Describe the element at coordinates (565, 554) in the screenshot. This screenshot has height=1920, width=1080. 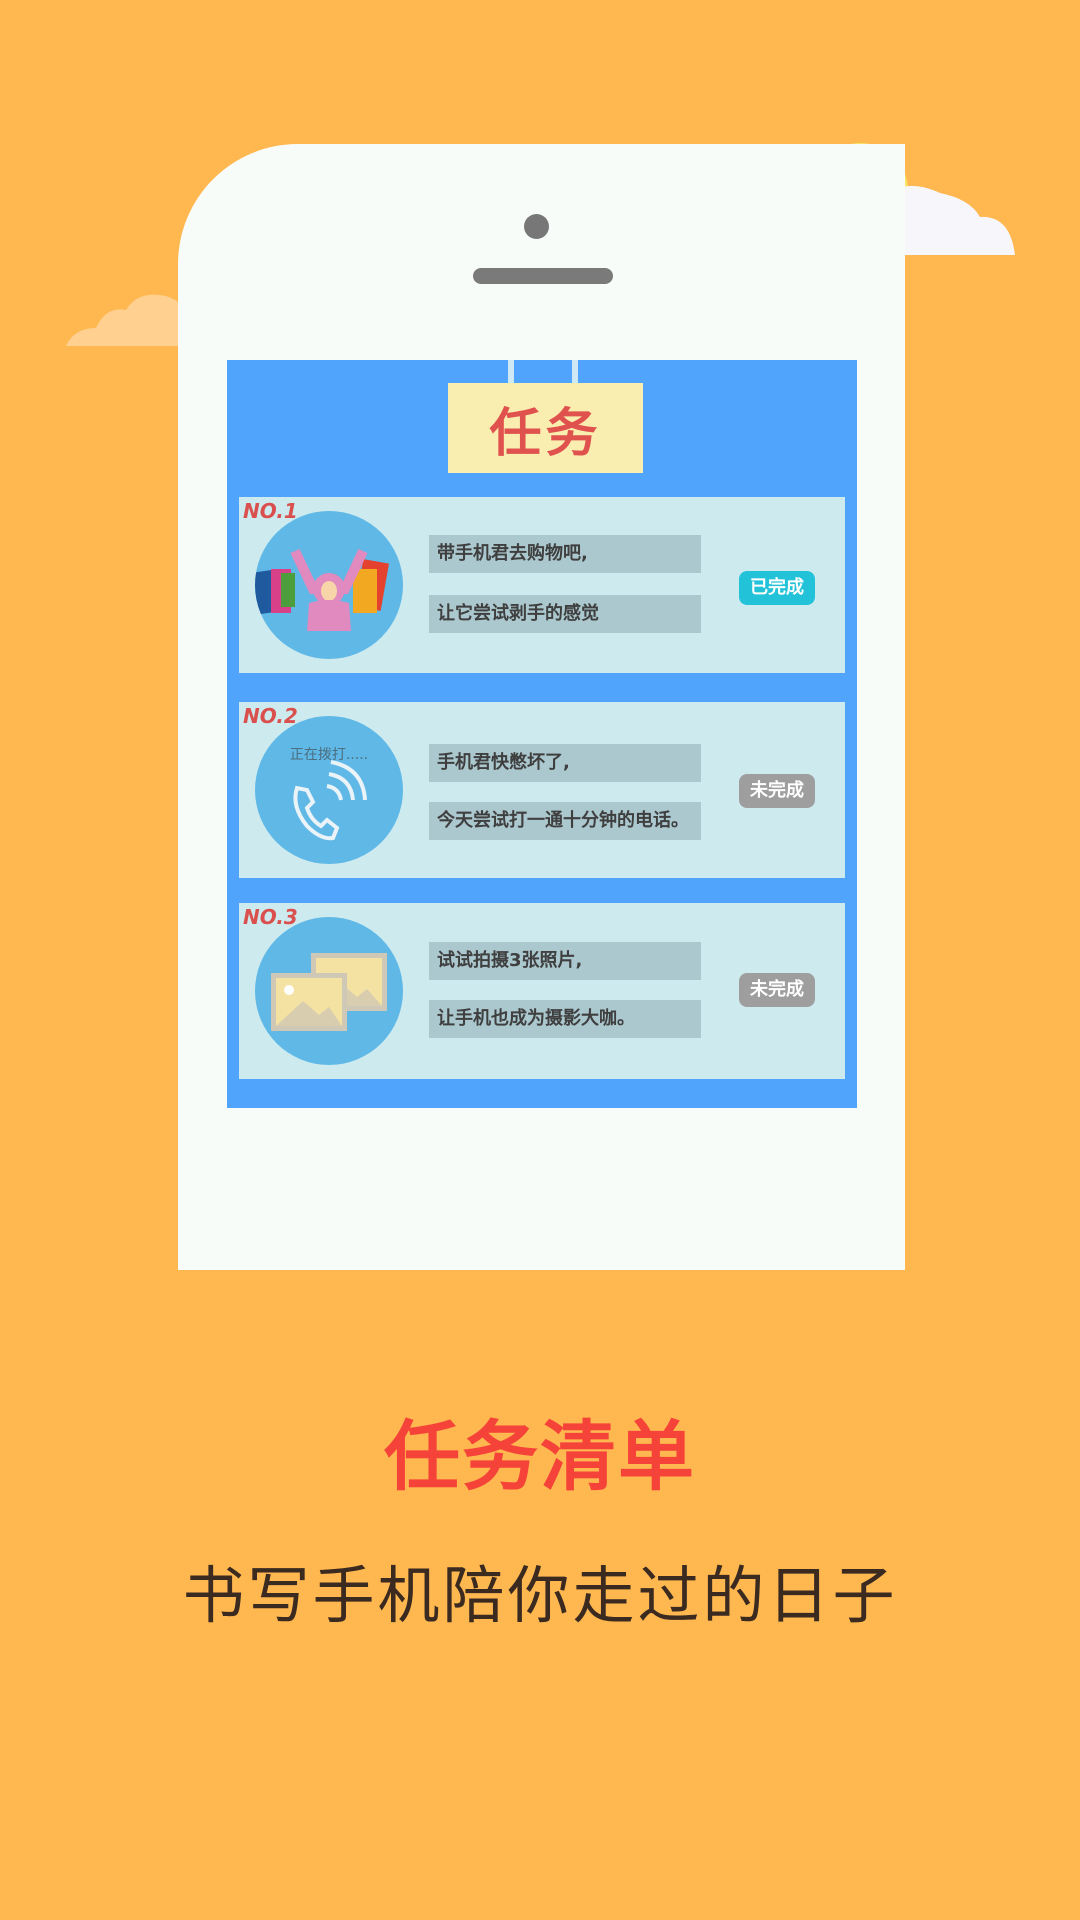
I see `task-line-1: 带手机君去购物吧,` at that location.